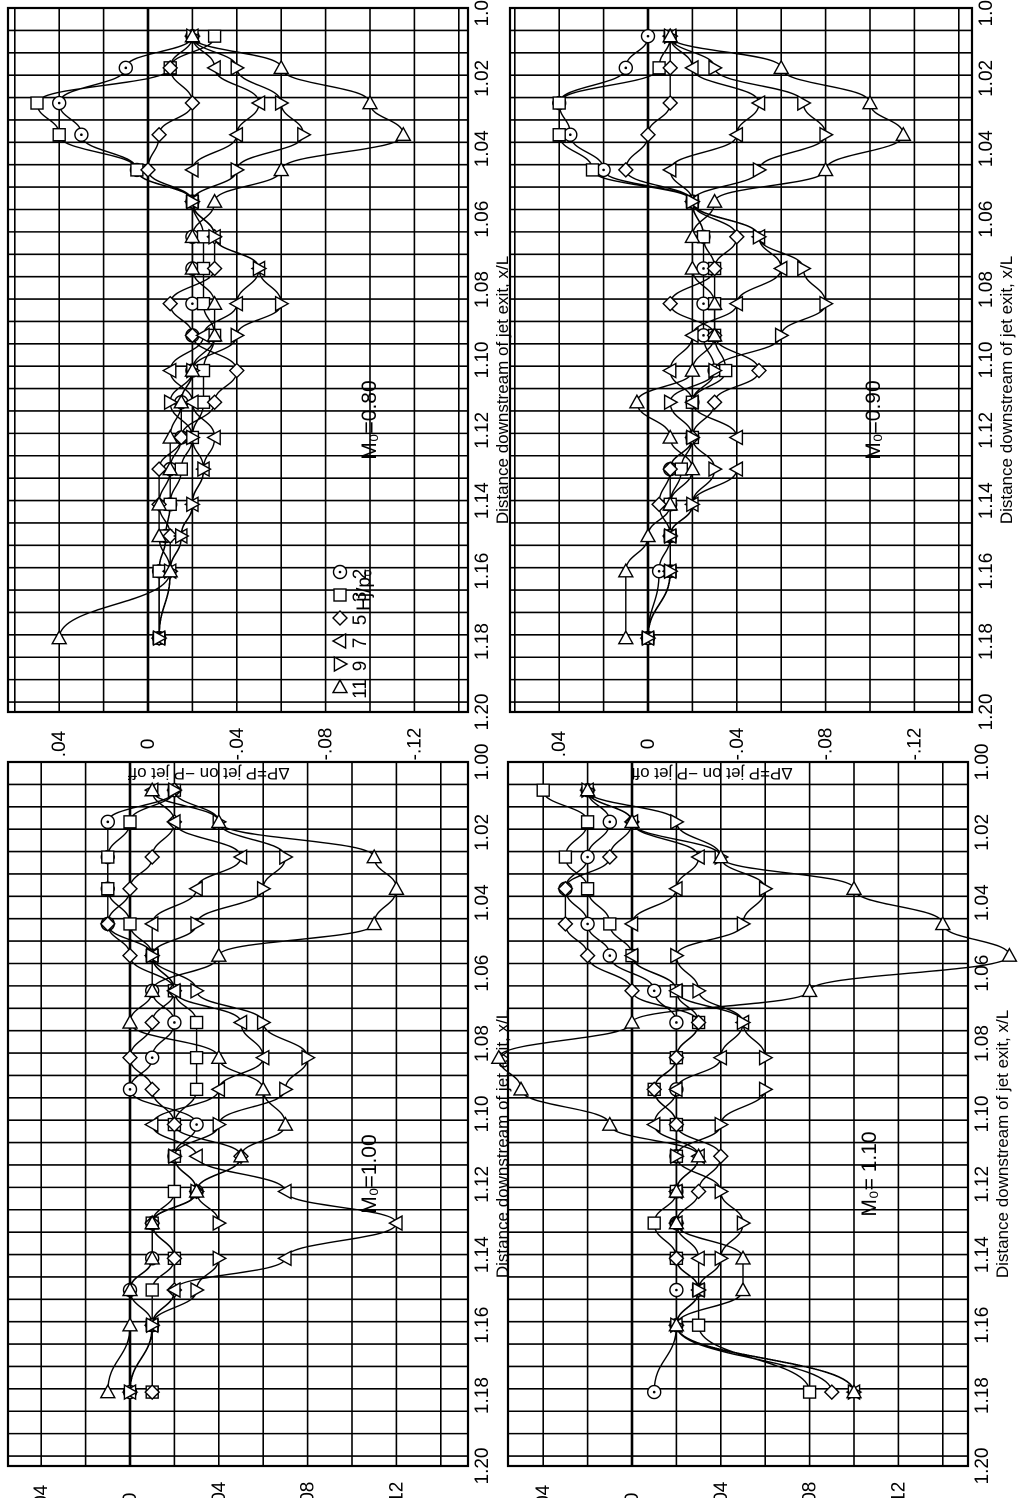 The width and height of the screenshot is (1036, 1498). What do you see at coordinates (482, 289) in the screenshot?
I see `x-tick-label: 1.08` at bounding box center [482, 289].